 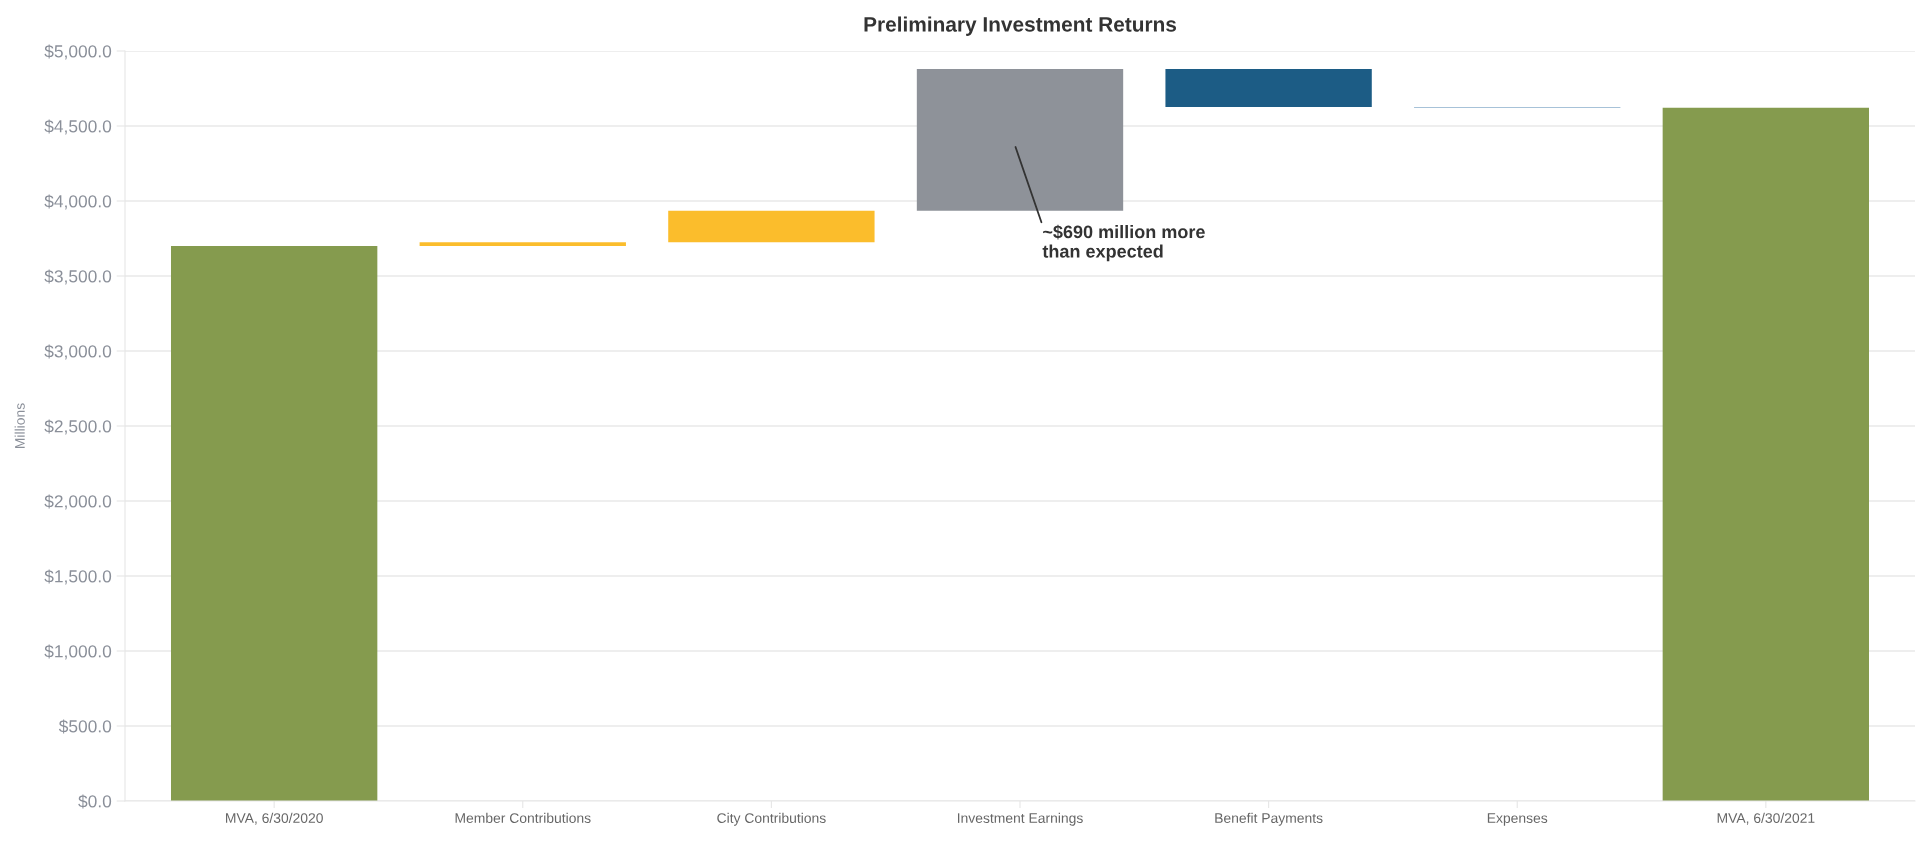 What do you see at coordinates (78, 277) in the screenshot?
I see `y-tick-label: $3,500.0` at bounding box center [78, 277].